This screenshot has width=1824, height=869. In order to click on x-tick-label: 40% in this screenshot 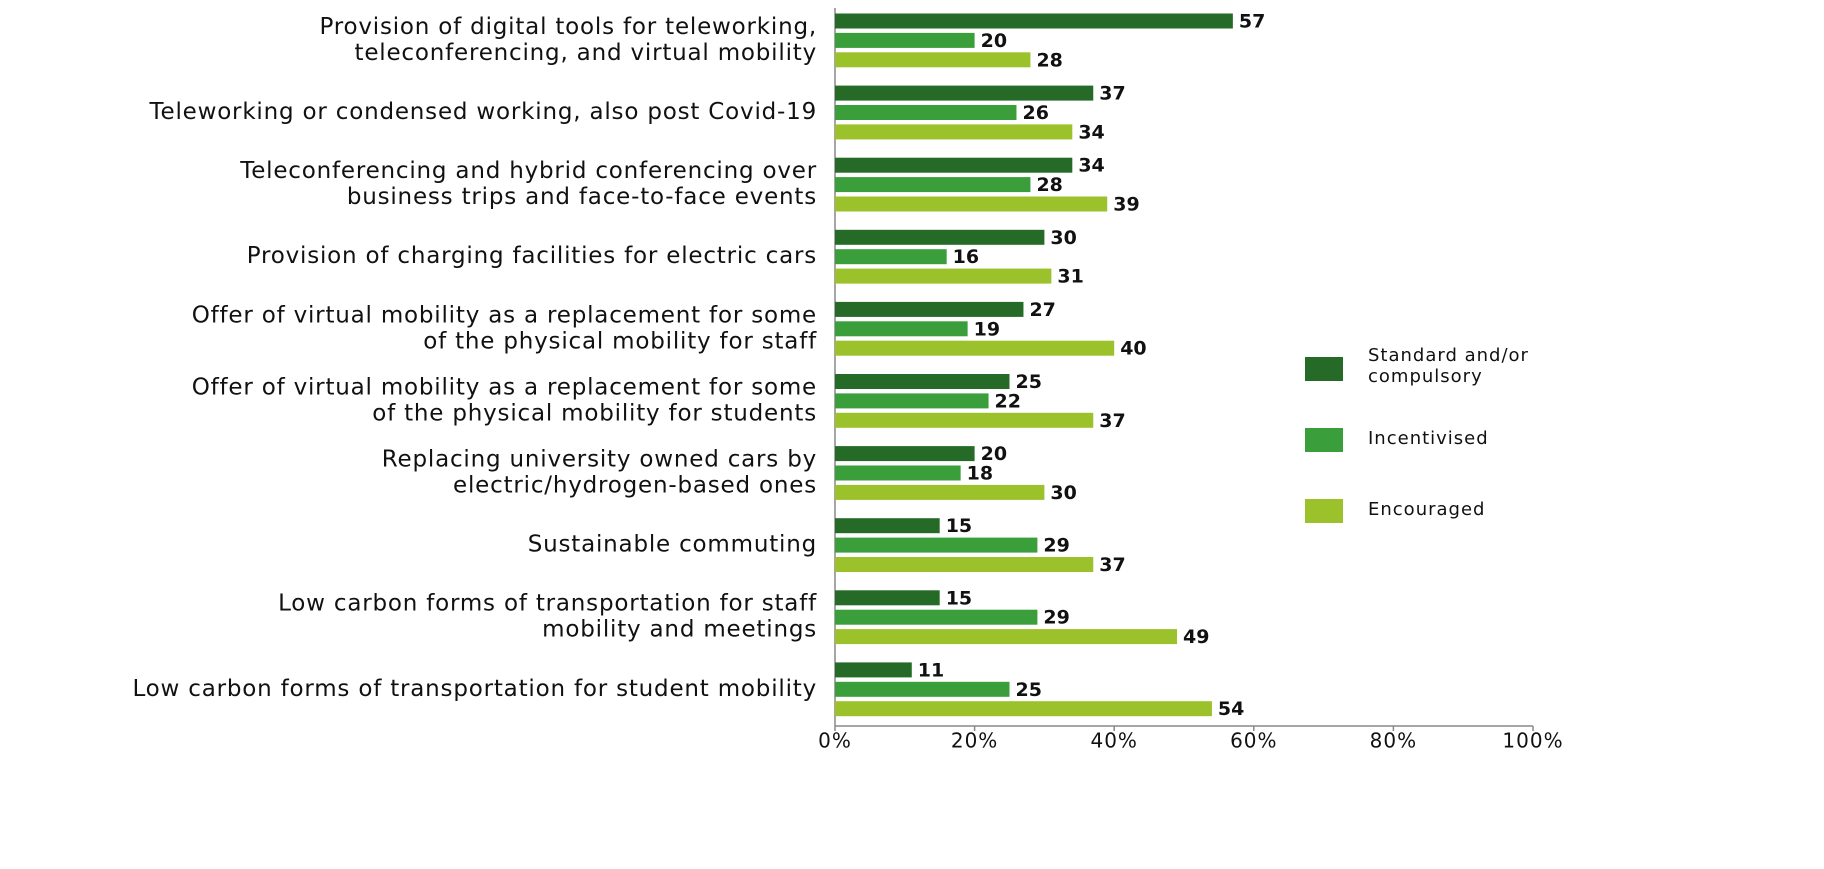, I will do `click(1113, 741)`.